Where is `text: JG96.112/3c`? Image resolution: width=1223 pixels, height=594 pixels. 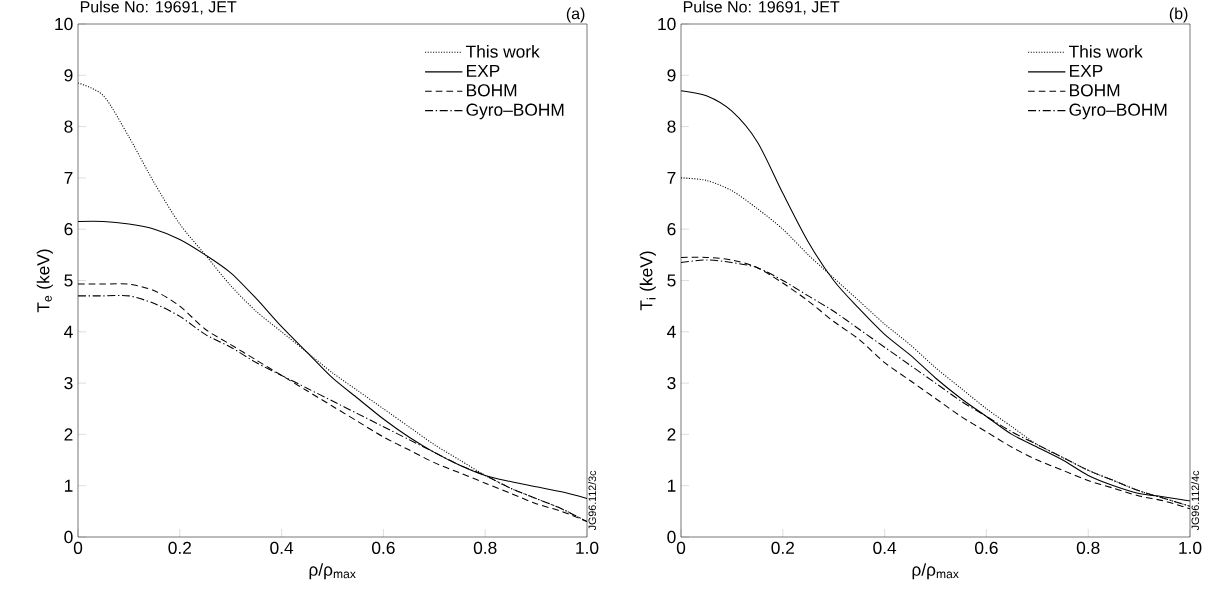
text: JG96.112/3c is located at coordinates (592, 500).